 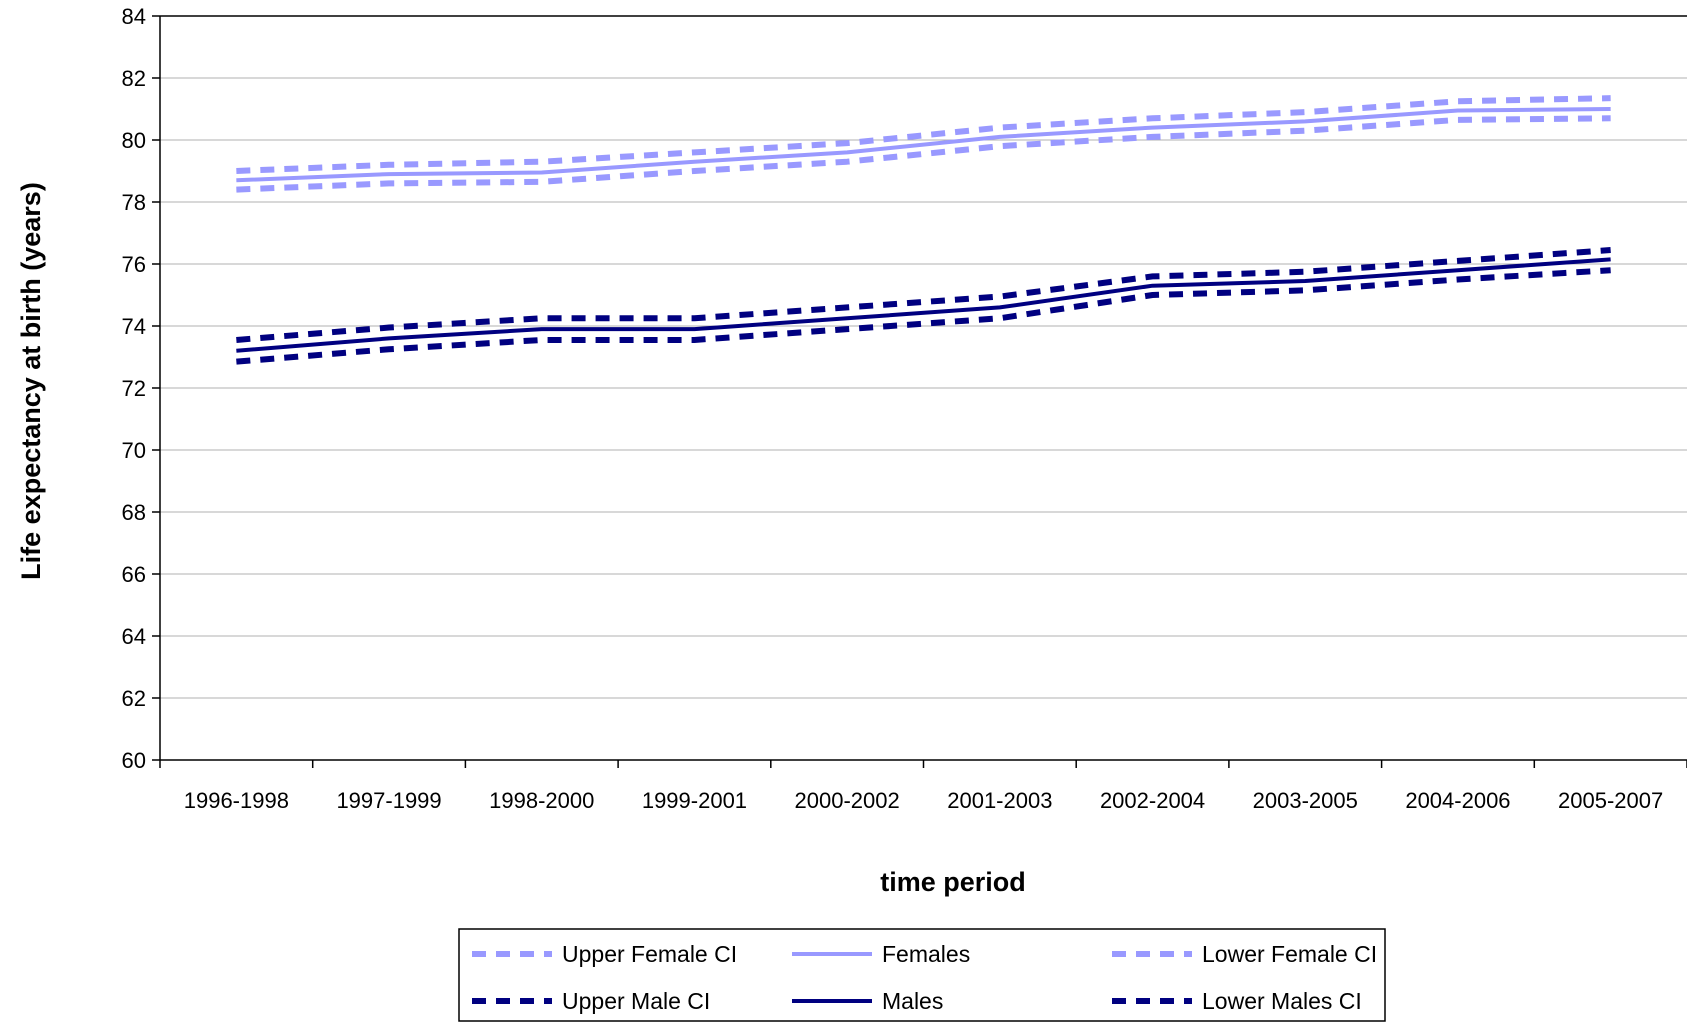 I want to click on x-tick-label: 2005-2007, so click(x=1610, y=800).